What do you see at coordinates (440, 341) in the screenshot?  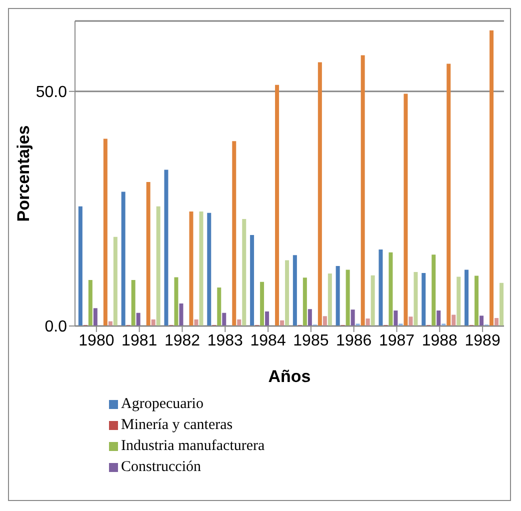 I see `x-tick-label: 1988` at bounding box center [440, 341].